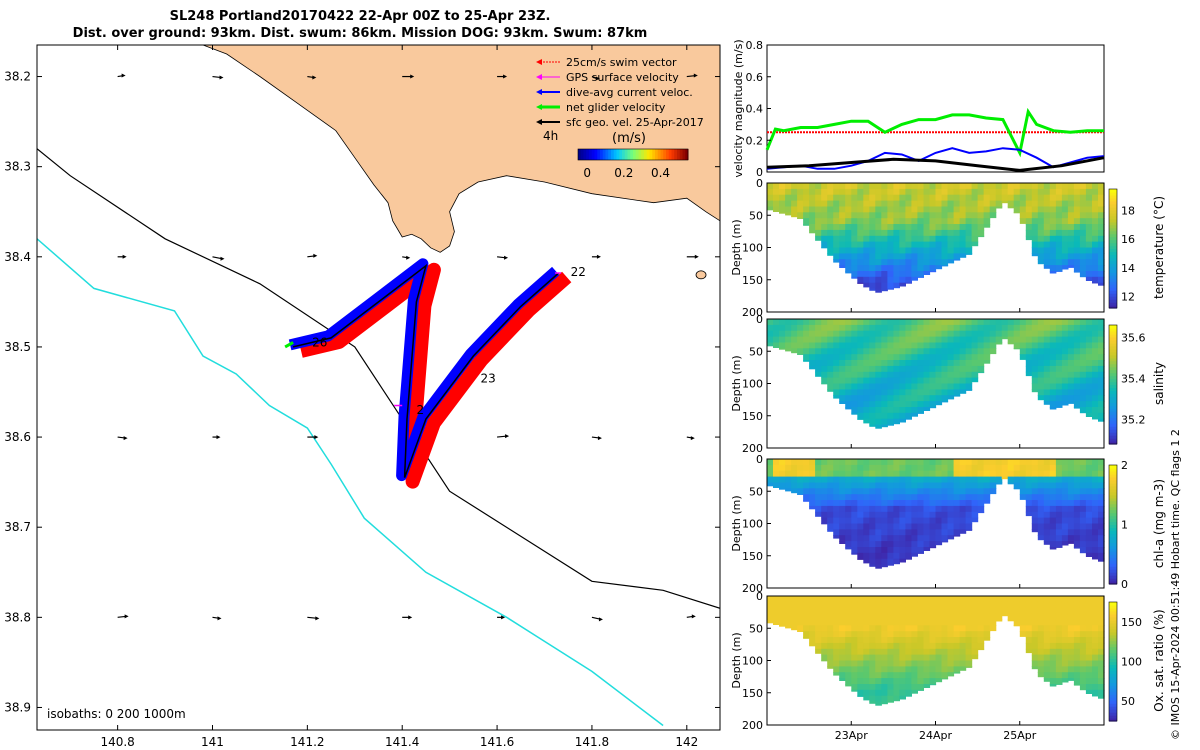  What do you see at coordinates (598, 256) in the screenshot?
I see `geo-vector-head` at bounding box center [598, 256].